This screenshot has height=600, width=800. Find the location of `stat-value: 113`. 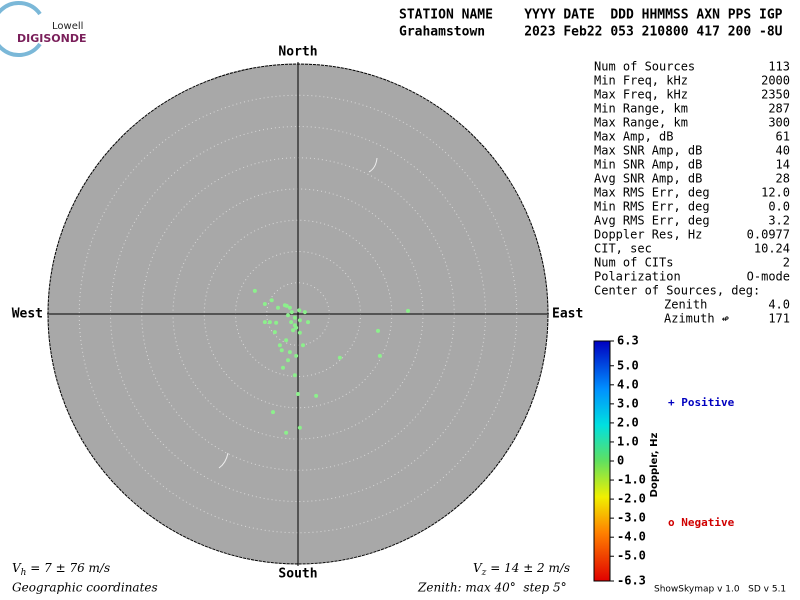

stat-value: 113 is located at coordinates (779, 67).